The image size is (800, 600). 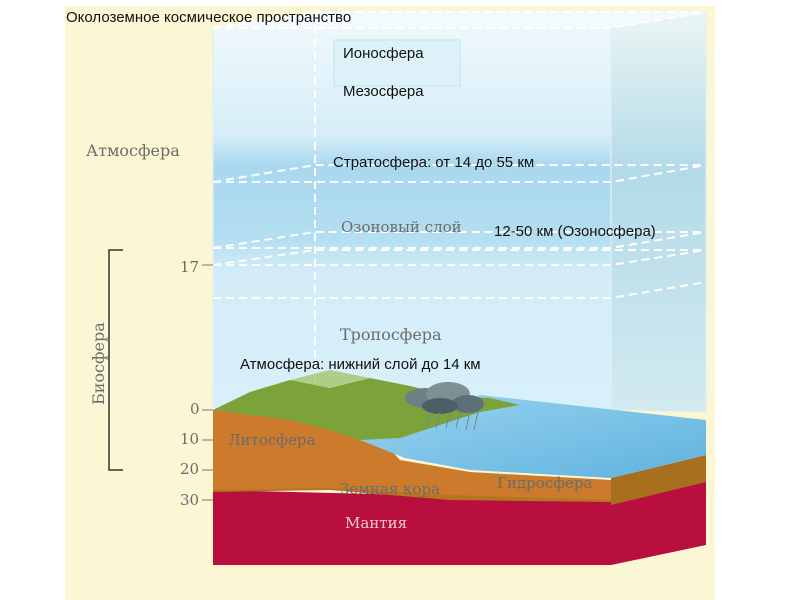 I want to click on sky-top-face, so click(x=459, y=20).